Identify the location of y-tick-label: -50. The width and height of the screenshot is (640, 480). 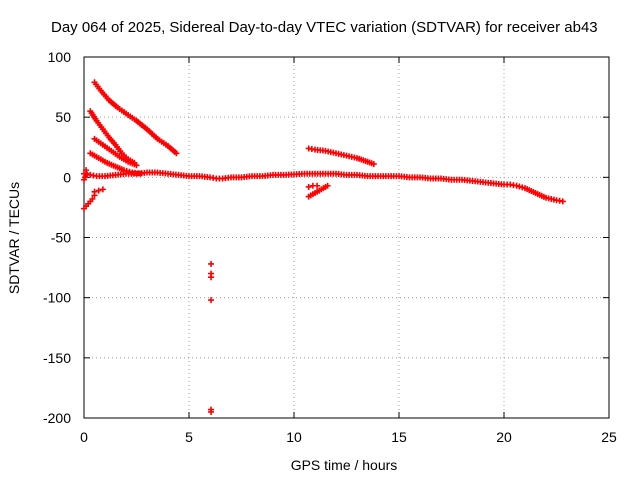
(61, 238).